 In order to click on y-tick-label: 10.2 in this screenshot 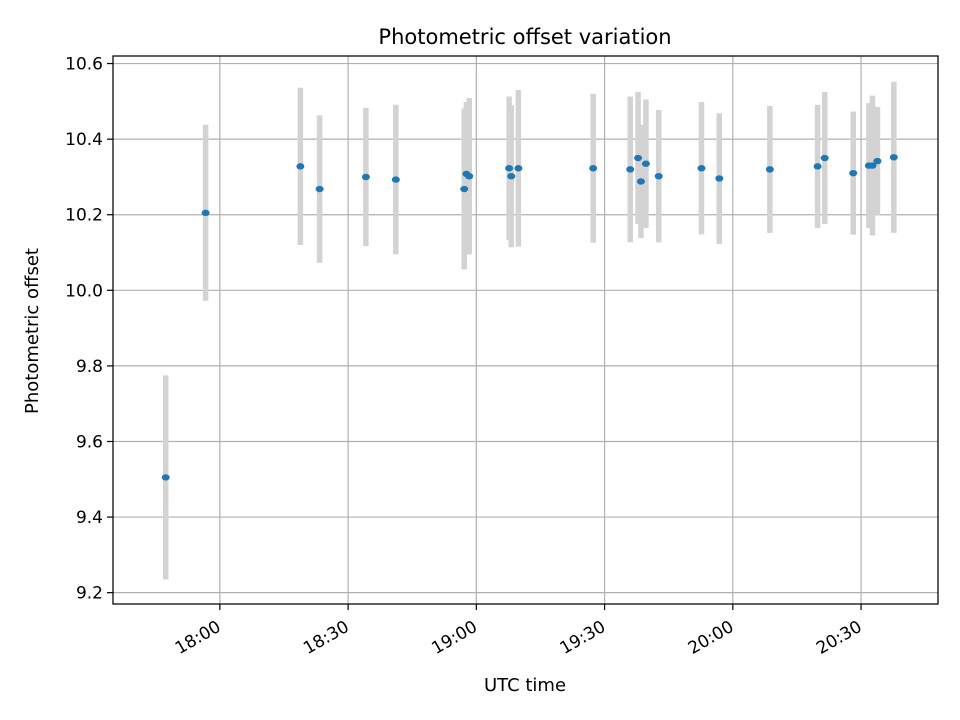, I will do `click(84, 216)`.